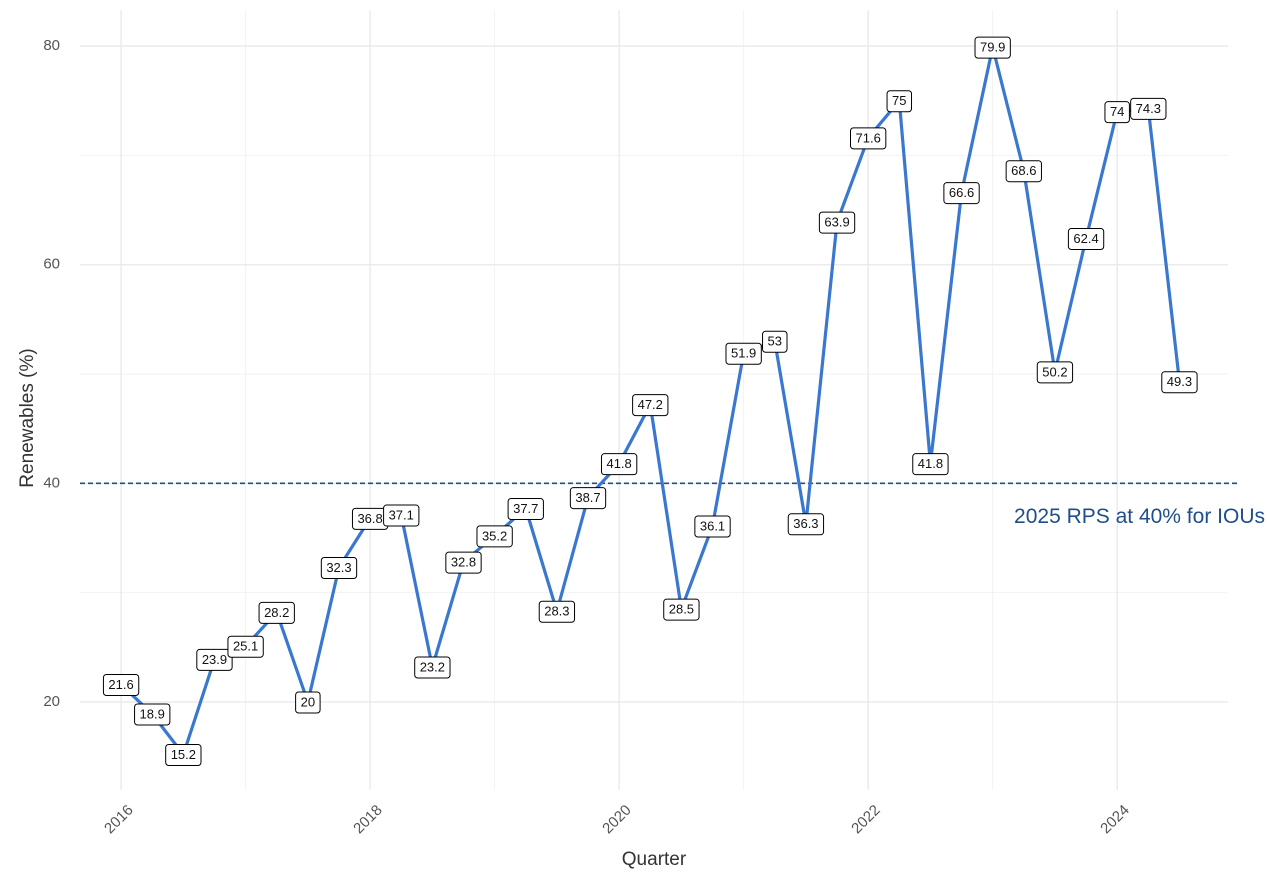 This screenshot has width=1267, height=873. I want to click on data-label-text: 18.9, so click(152, 713).